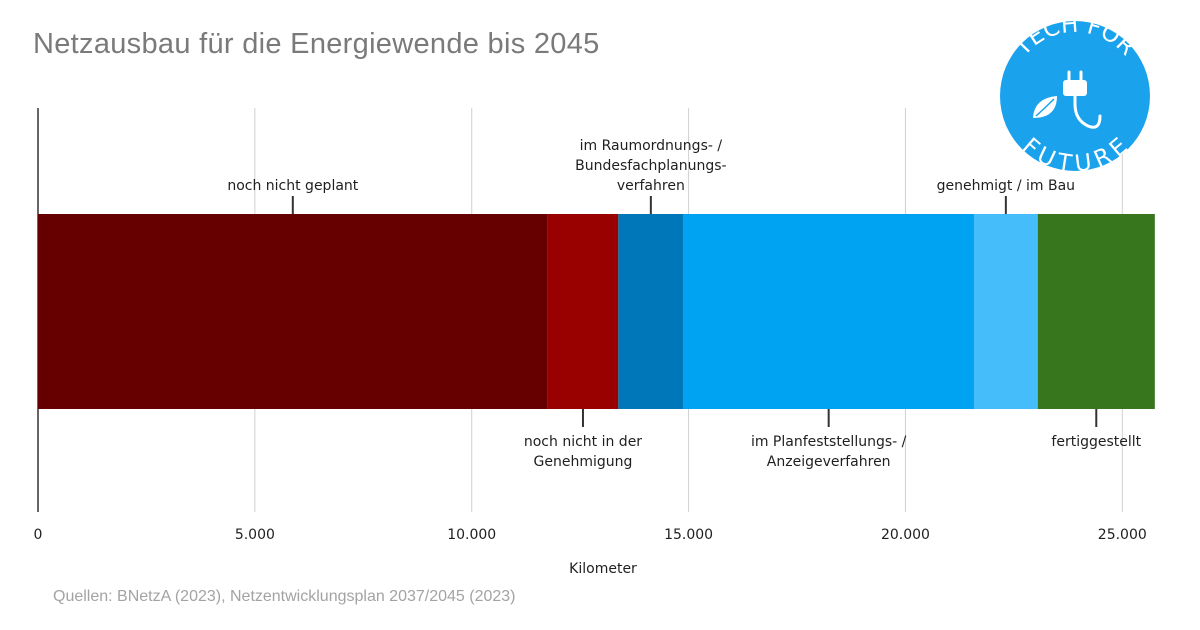 The height and width of the screenshot is (630, 1200). What do you see at coordinates (1045, 107) in the screenshot?
I see `leaf-icon` at bounding box center [1045, 107].